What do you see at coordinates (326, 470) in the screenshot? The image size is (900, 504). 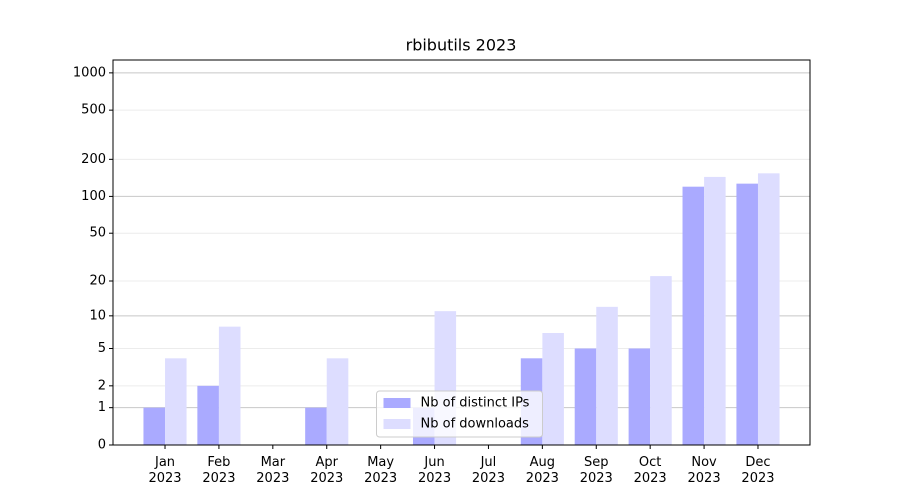 I see `x-tick-label: Apr 2023` at bounding box center [326, 470].